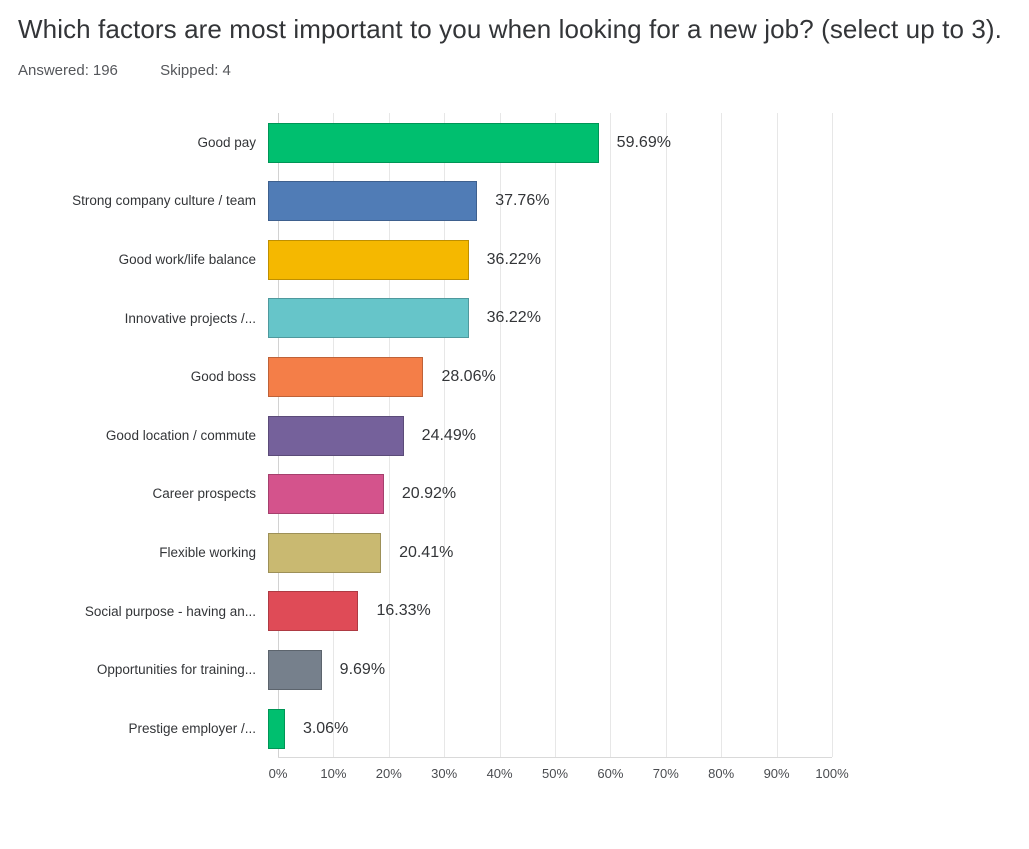 This screenshot has height=849, width=1029. Describe the element at coordinates (499, 773) in the screenshot. I see `x-tick-label: 40%` at that location.